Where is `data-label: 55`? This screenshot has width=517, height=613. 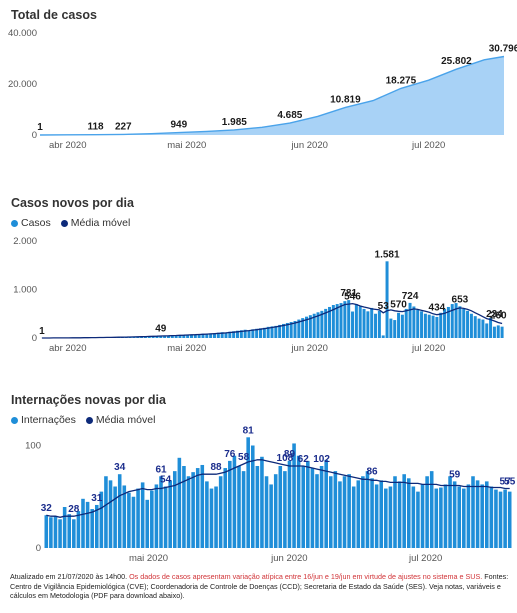 data-label: 55 is located at coordinates (510, 482).